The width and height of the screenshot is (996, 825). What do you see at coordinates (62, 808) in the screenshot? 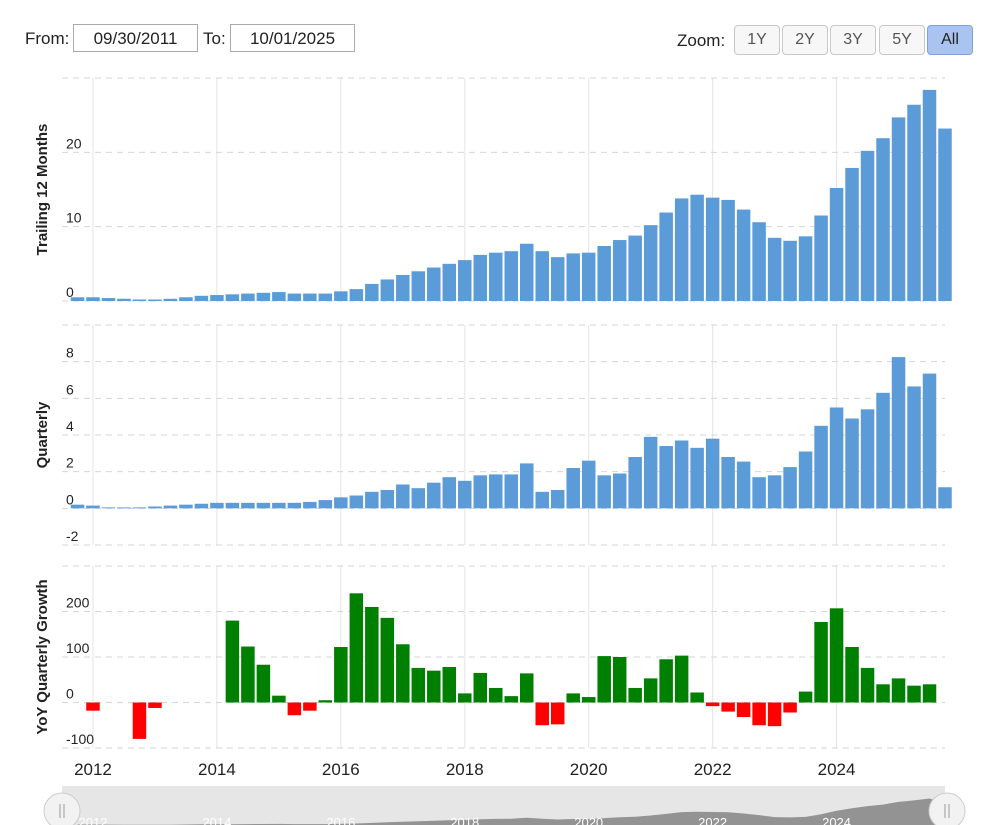
I see `navigator-left-handle` at bounding box center [62, 808].